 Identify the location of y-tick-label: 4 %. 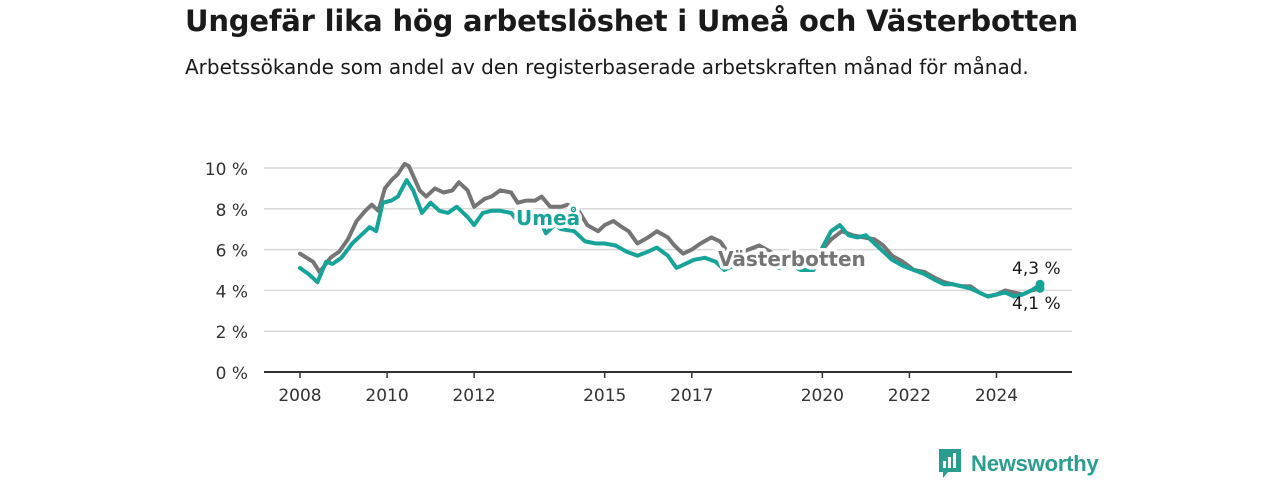
(232, 292).